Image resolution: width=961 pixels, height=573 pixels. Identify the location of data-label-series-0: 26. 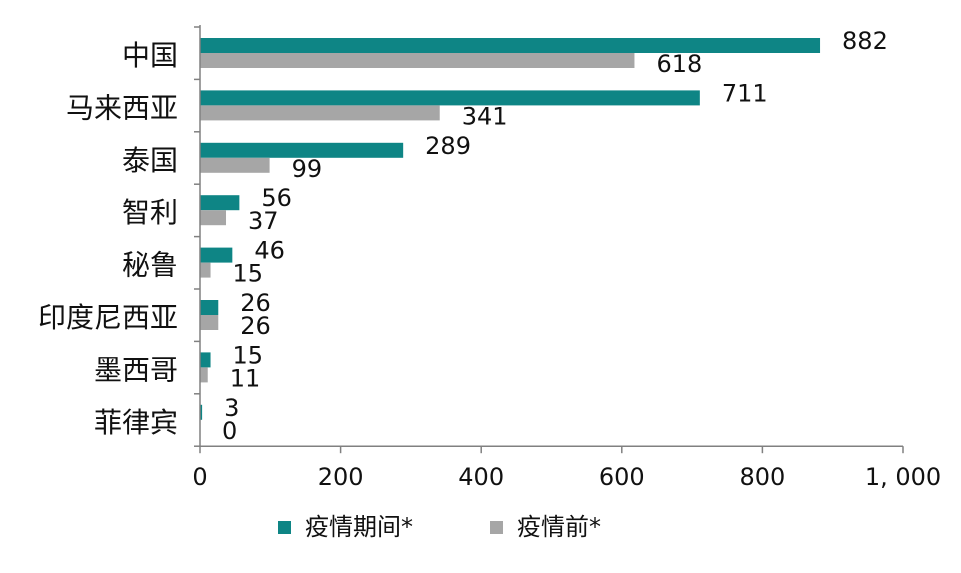
(255, 303).